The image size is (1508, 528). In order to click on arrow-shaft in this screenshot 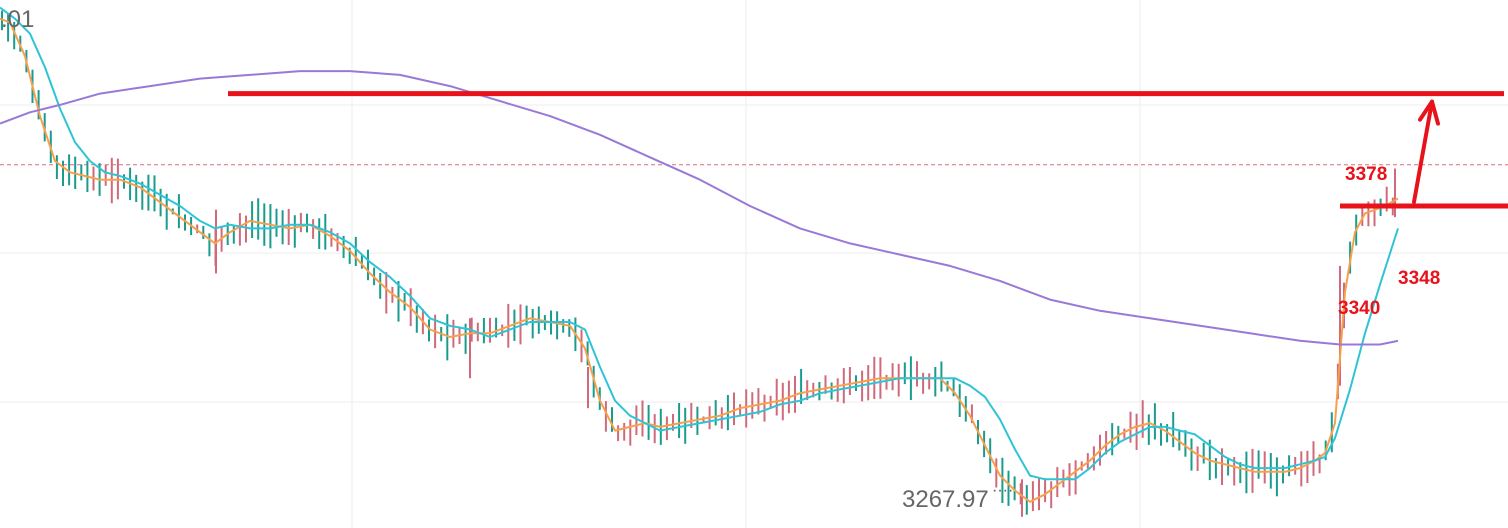, I will do `click(1423, 151)`.